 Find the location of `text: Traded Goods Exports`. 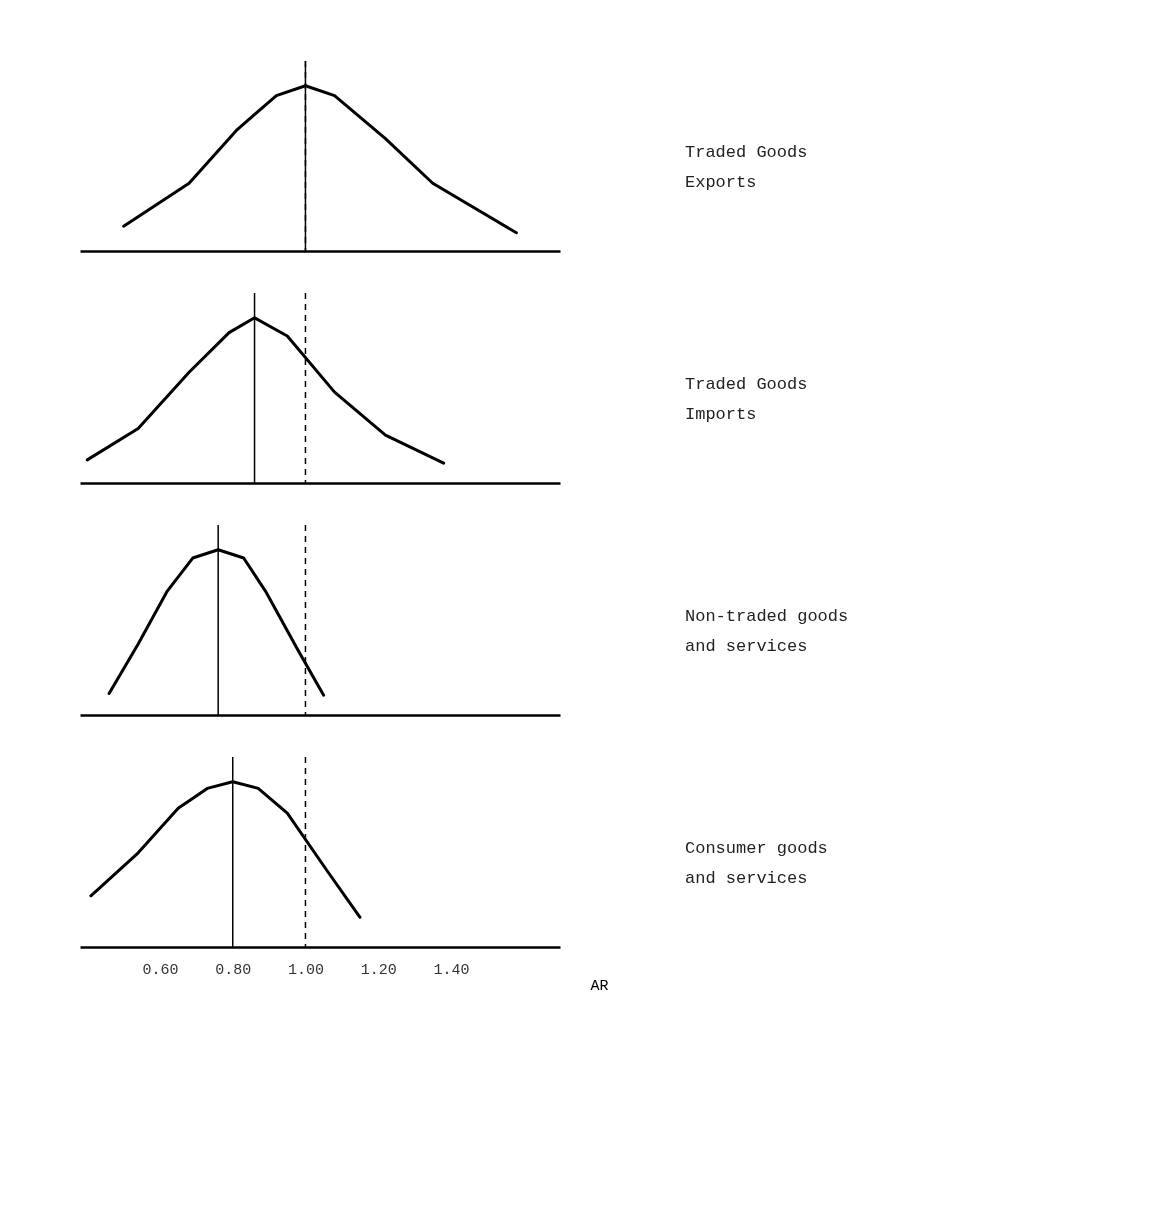

text: Traded Goods Exports is located at coordinates (746, 167).